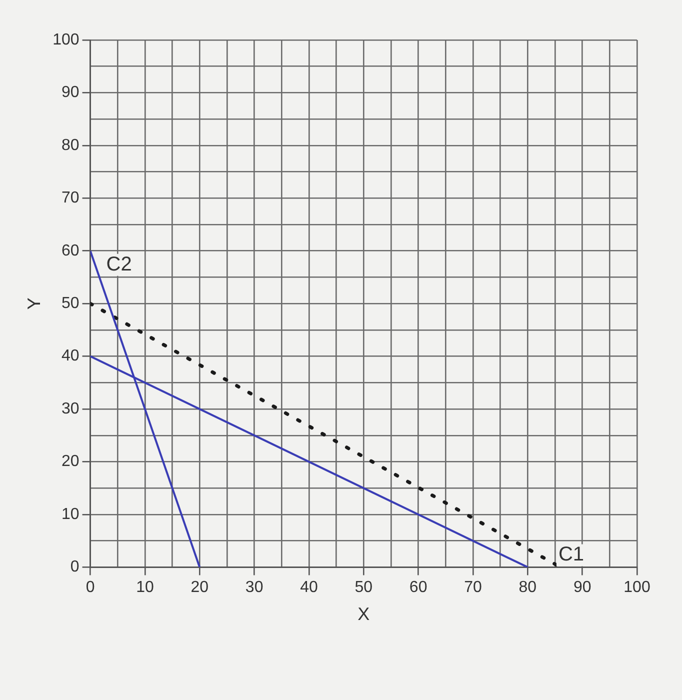 The height and width of the screenshot is (700, 682). Describe the element at coordinates (71, 251) in the screenshot. I see `y-tick-label: 60` at that location.